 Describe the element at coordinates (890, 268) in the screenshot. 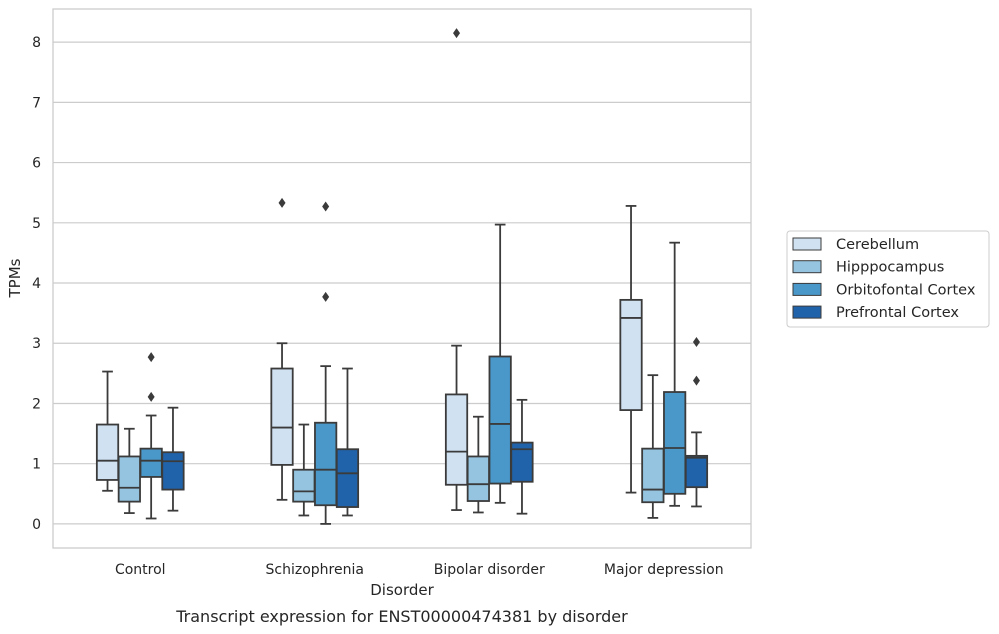

I see `legend-label: Hipppocampus` at that location.